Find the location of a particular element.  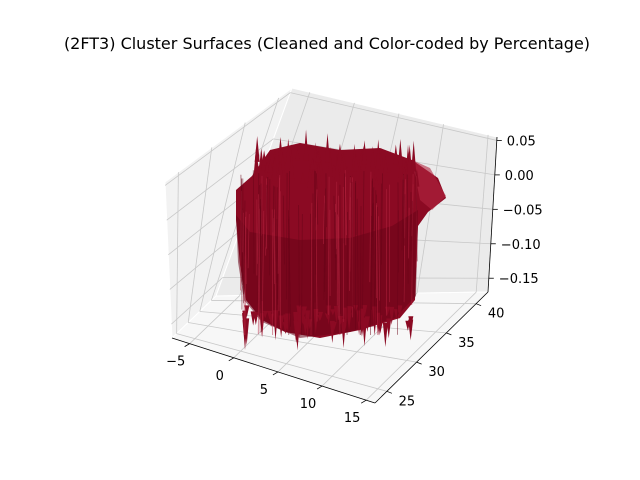

x-gridline-floor is located at coordinates (214, 319).